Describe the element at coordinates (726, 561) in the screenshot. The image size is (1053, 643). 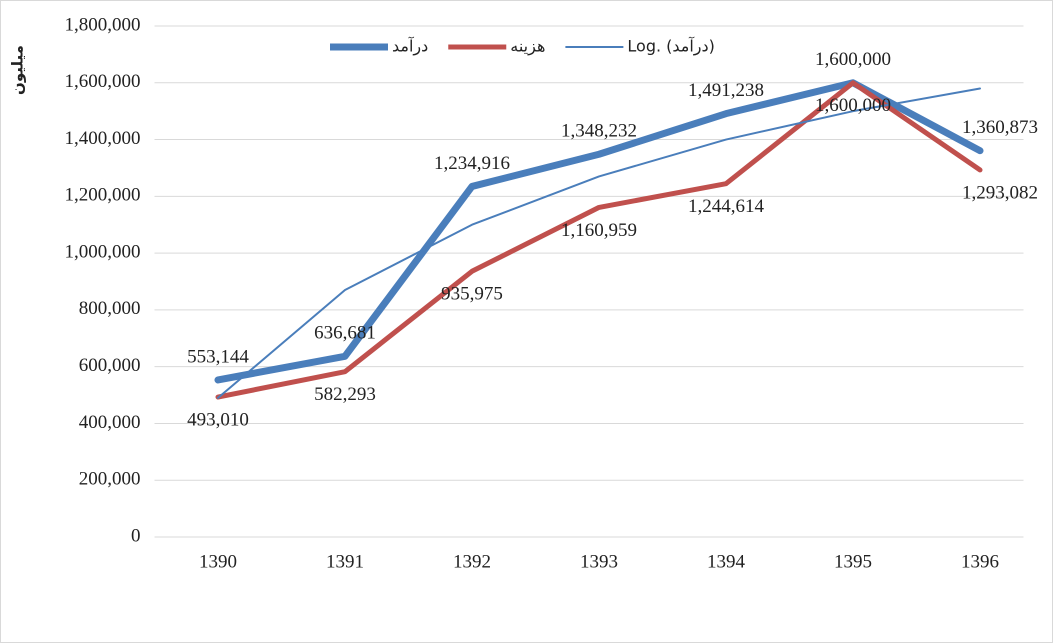
I see `x-tick-label: 1394` at that location.